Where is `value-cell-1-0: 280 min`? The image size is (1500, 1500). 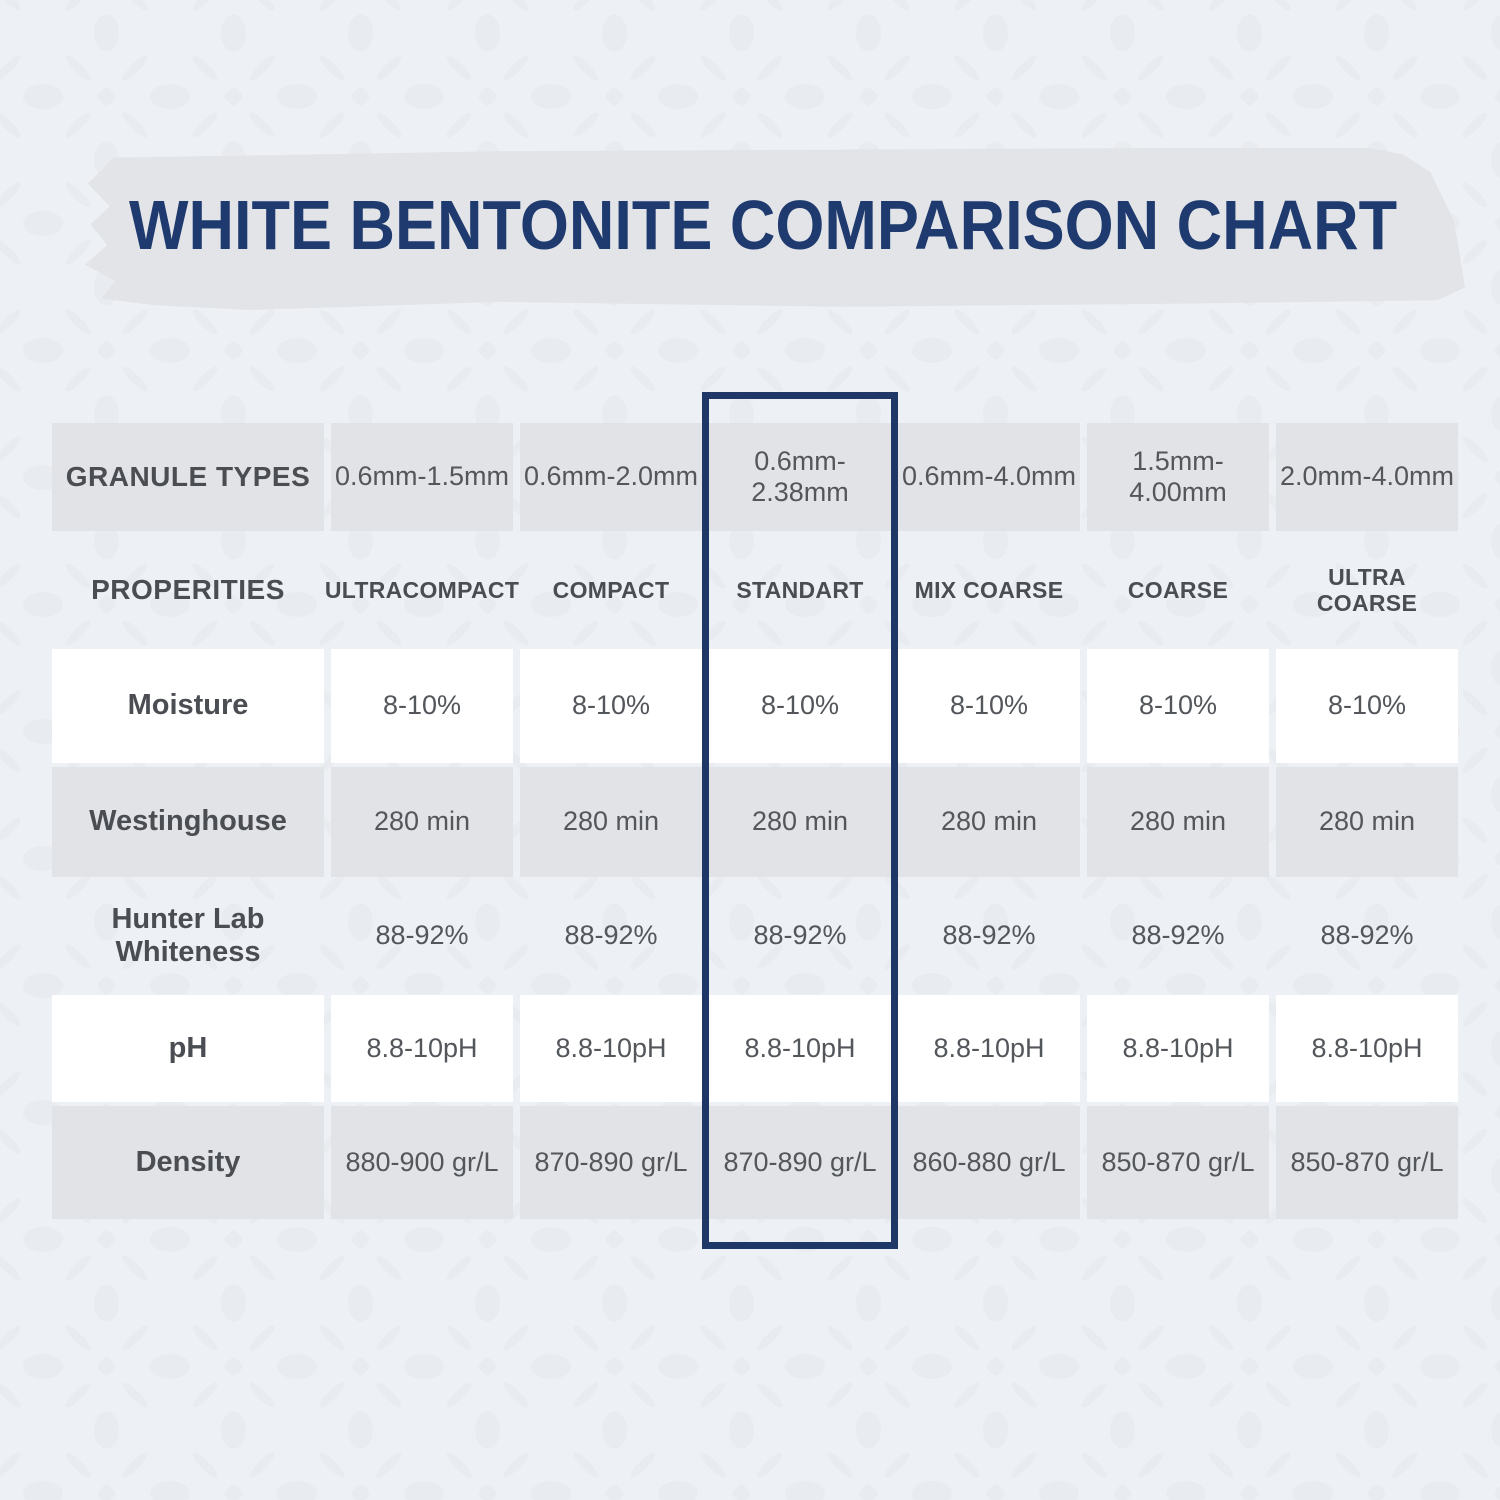 value-cell-1-0: 280 min is located at coordinates (422, 822).